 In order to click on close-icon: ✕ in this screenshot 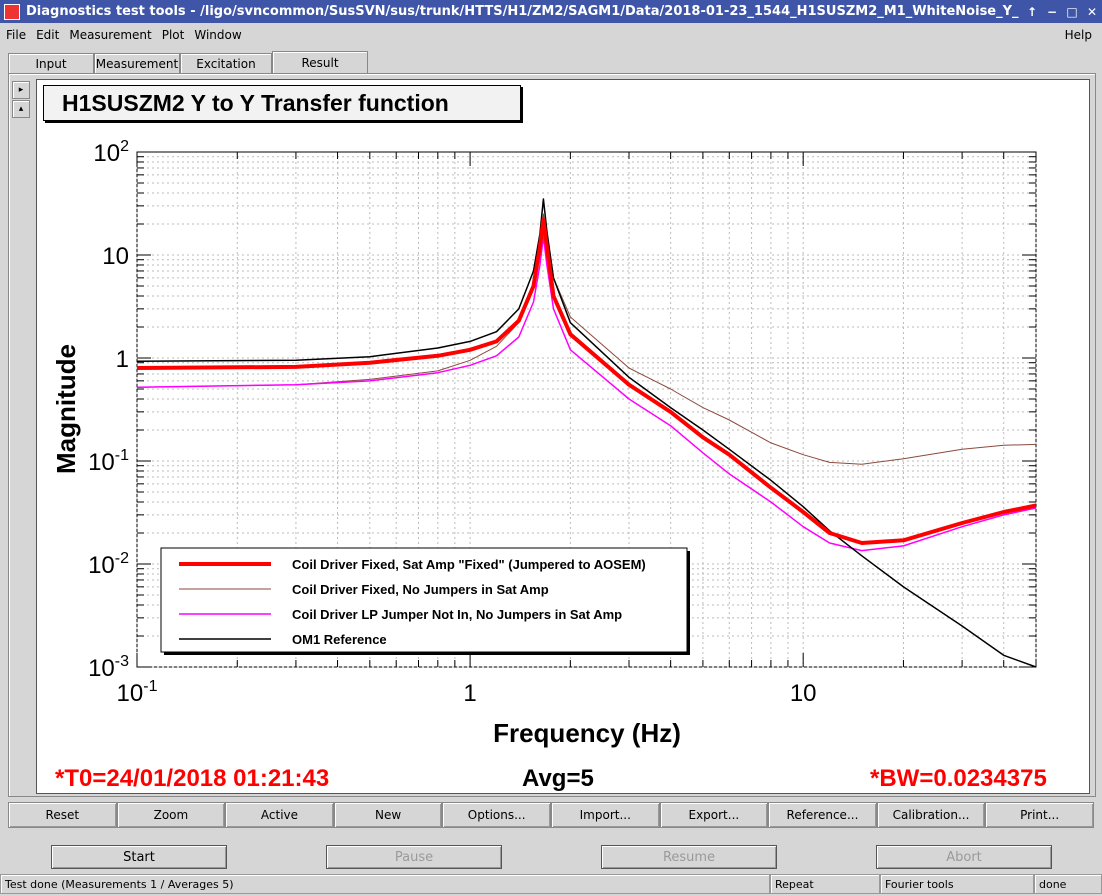, I will do `click(1092, 11)`.